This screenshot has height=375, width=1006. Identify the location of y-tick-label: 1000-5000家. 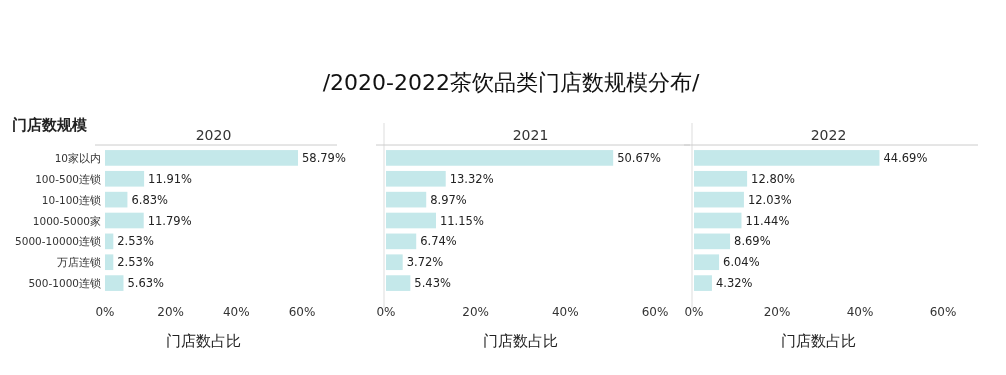
(66, 220).